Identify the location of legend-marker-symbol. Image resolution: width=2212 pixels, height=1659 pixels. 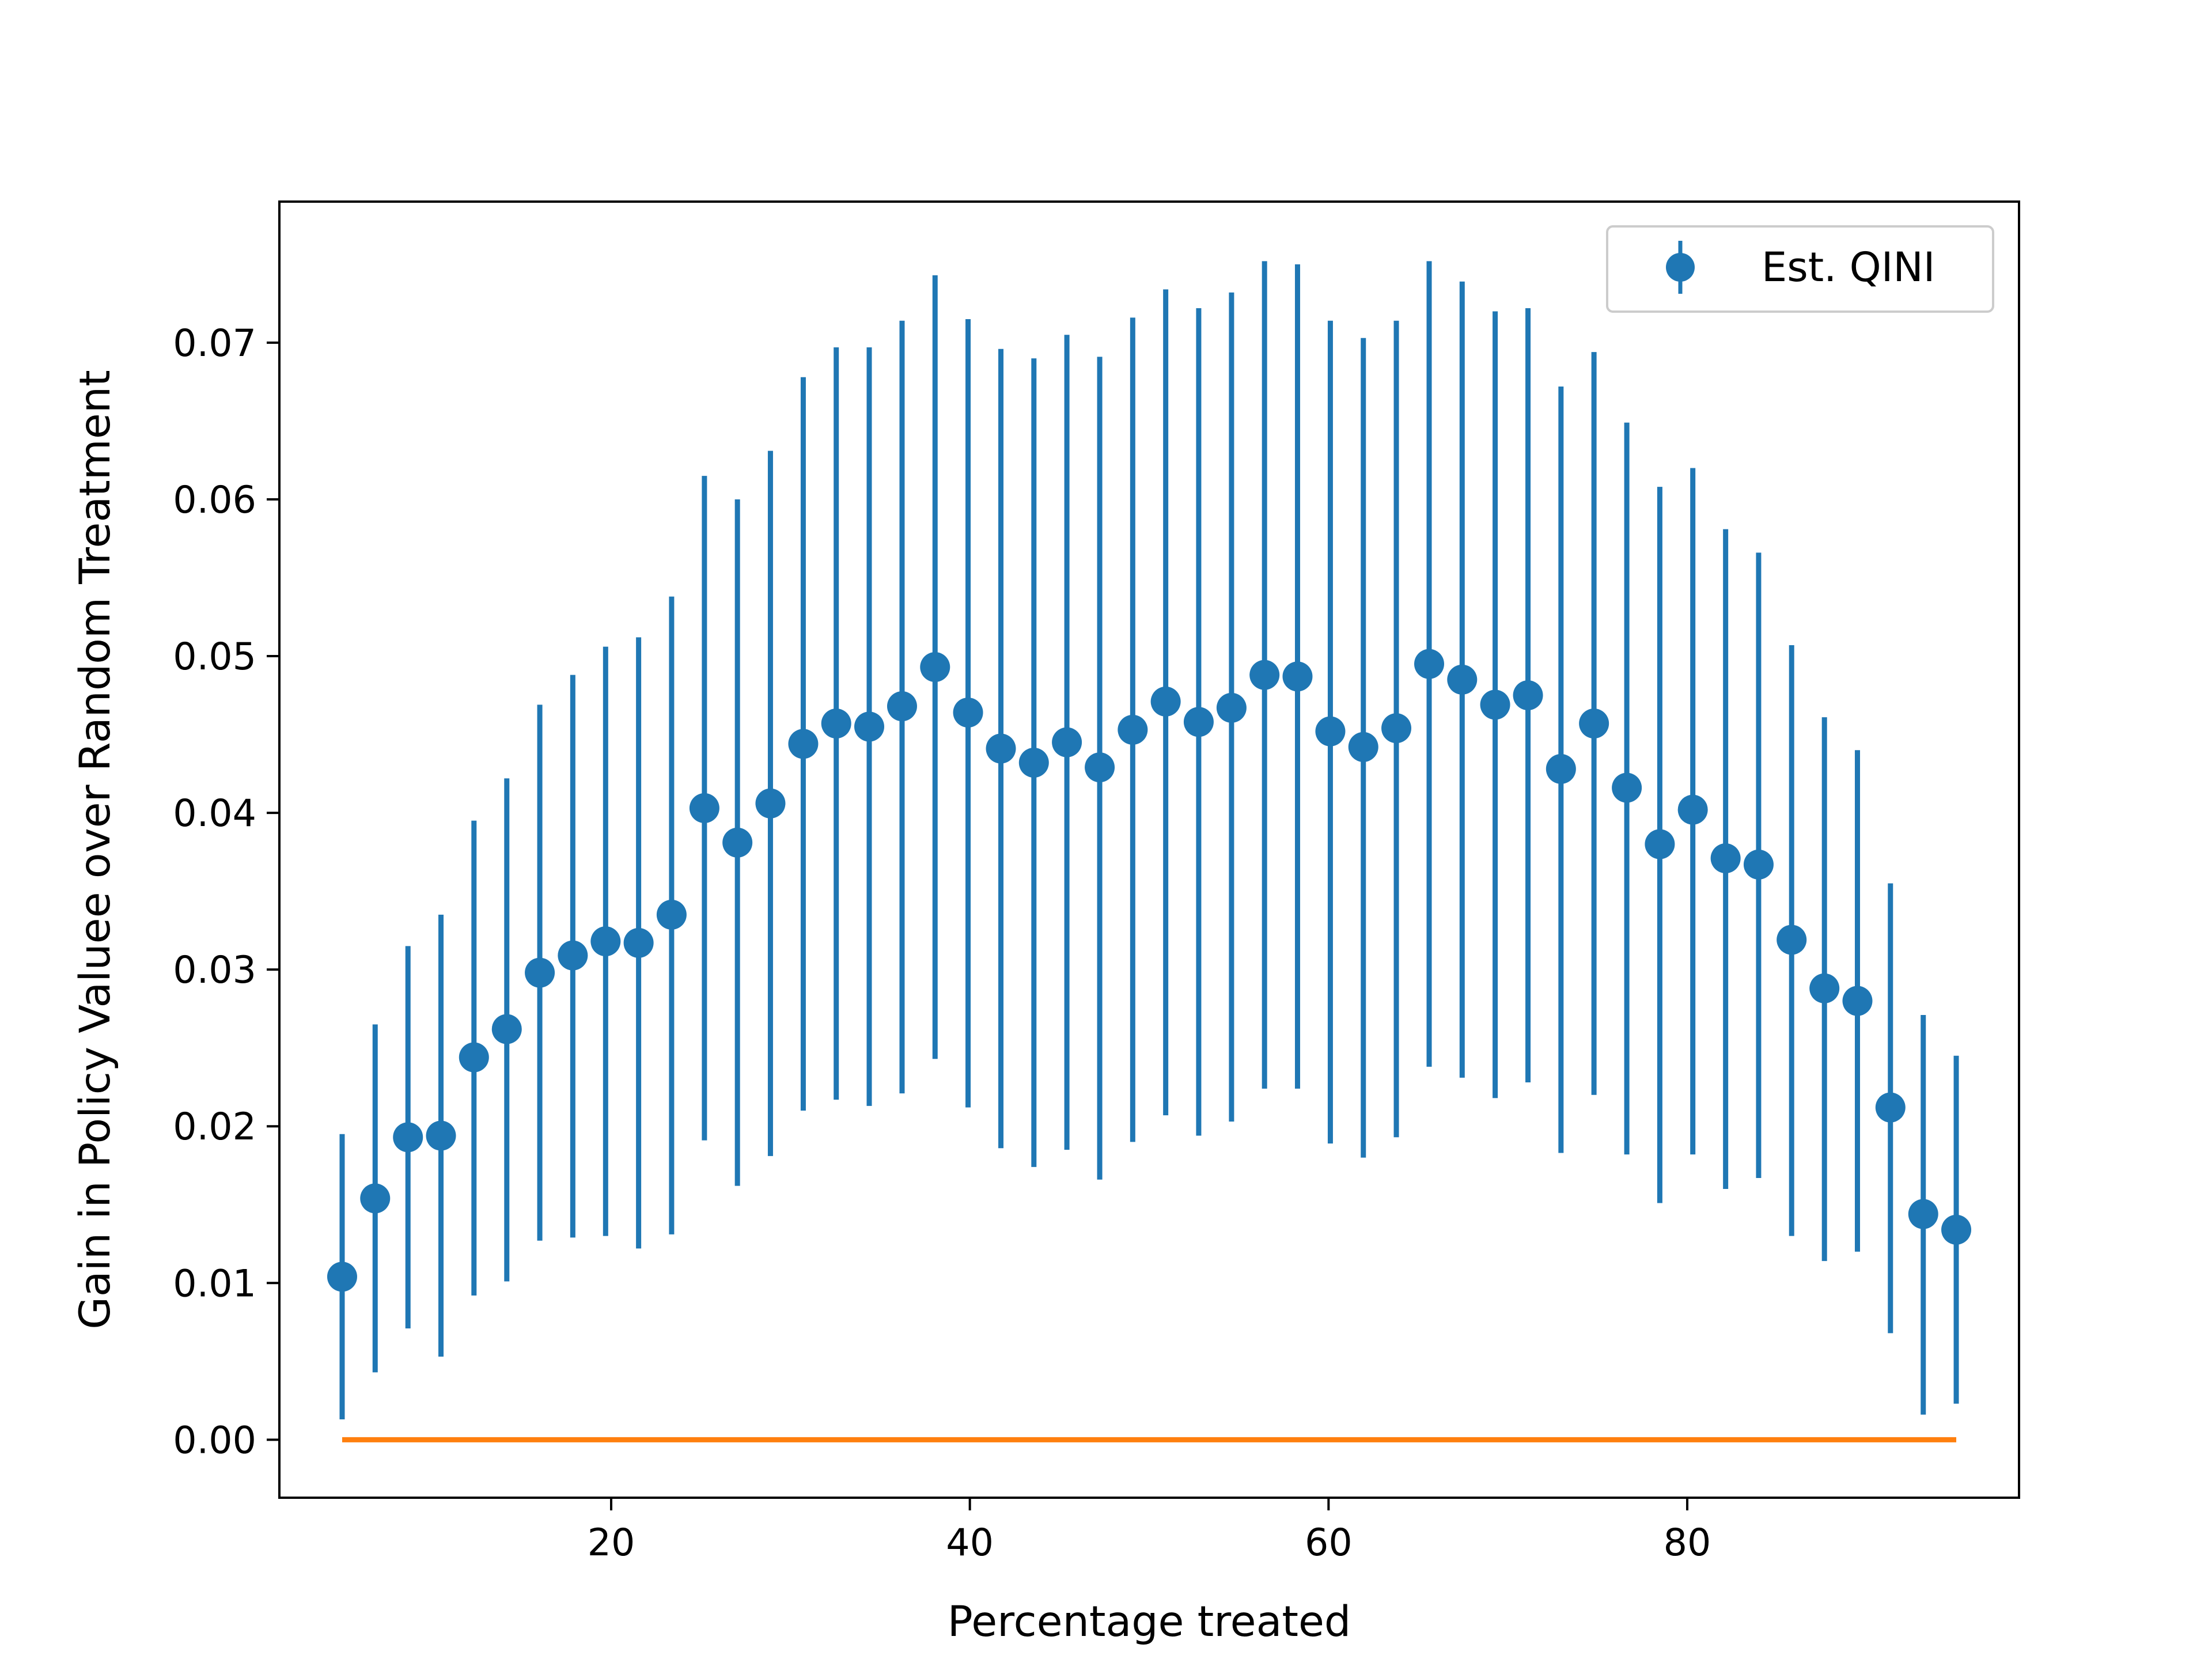
(1680, 267).